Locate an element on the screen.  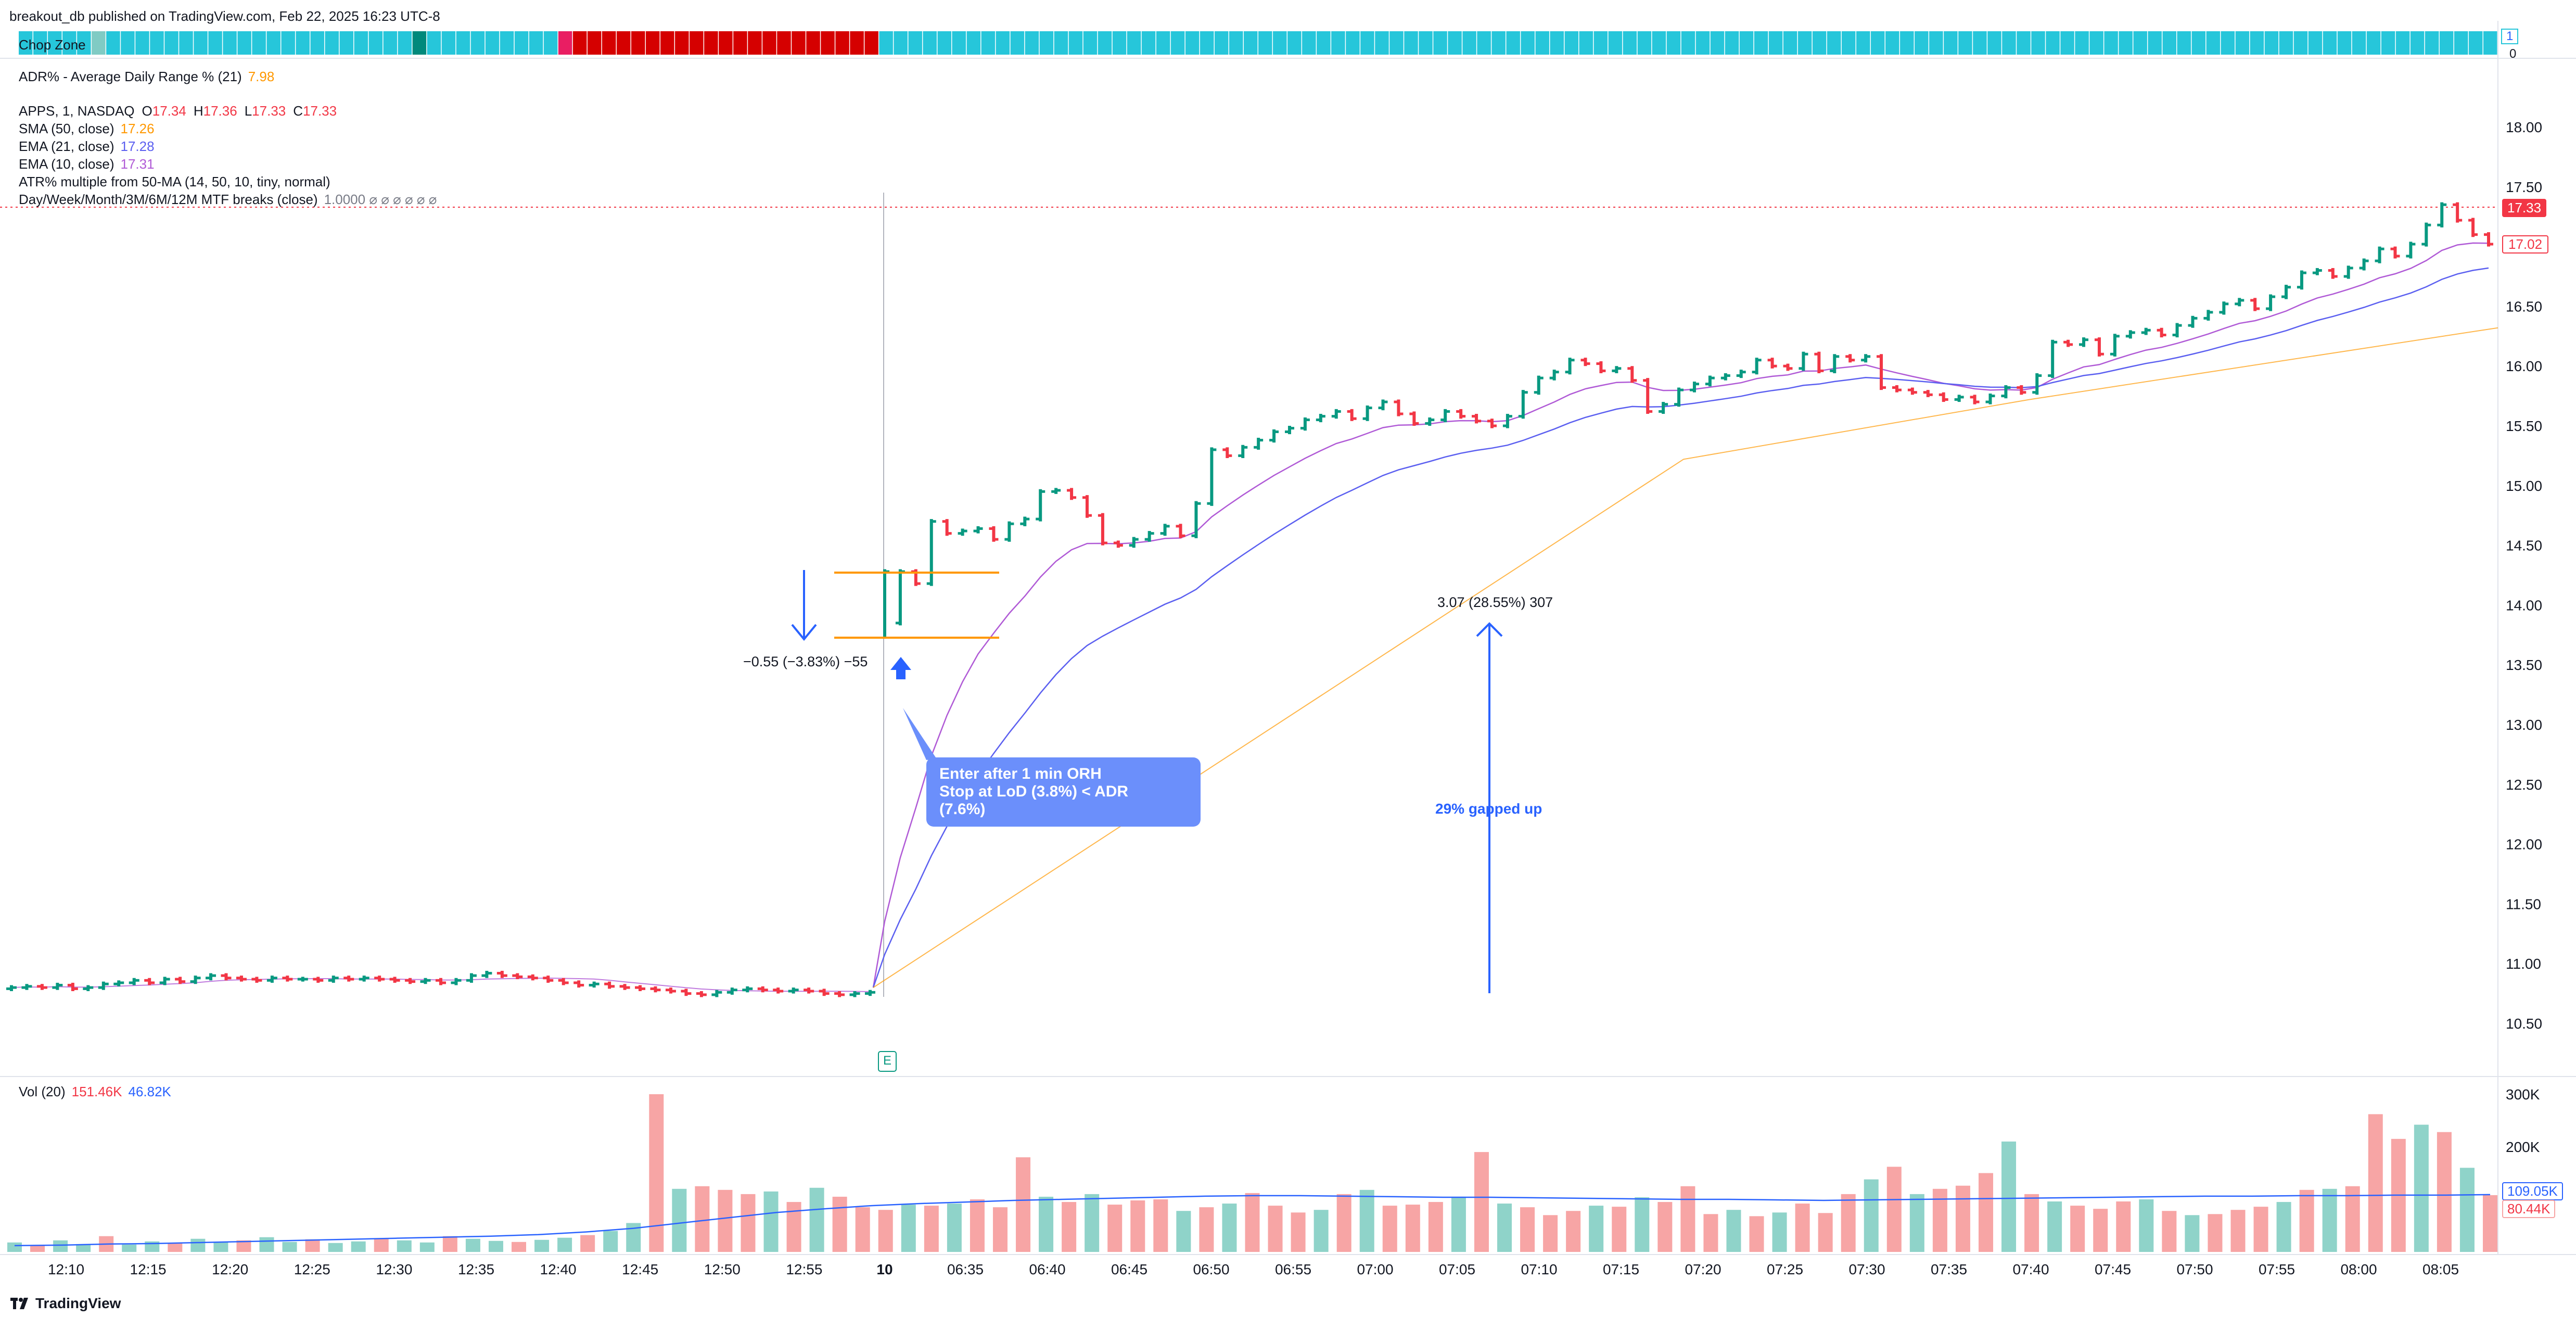
indicator-ema21: EMA (21, close) 17.28 is located at coordinates (87, 146).